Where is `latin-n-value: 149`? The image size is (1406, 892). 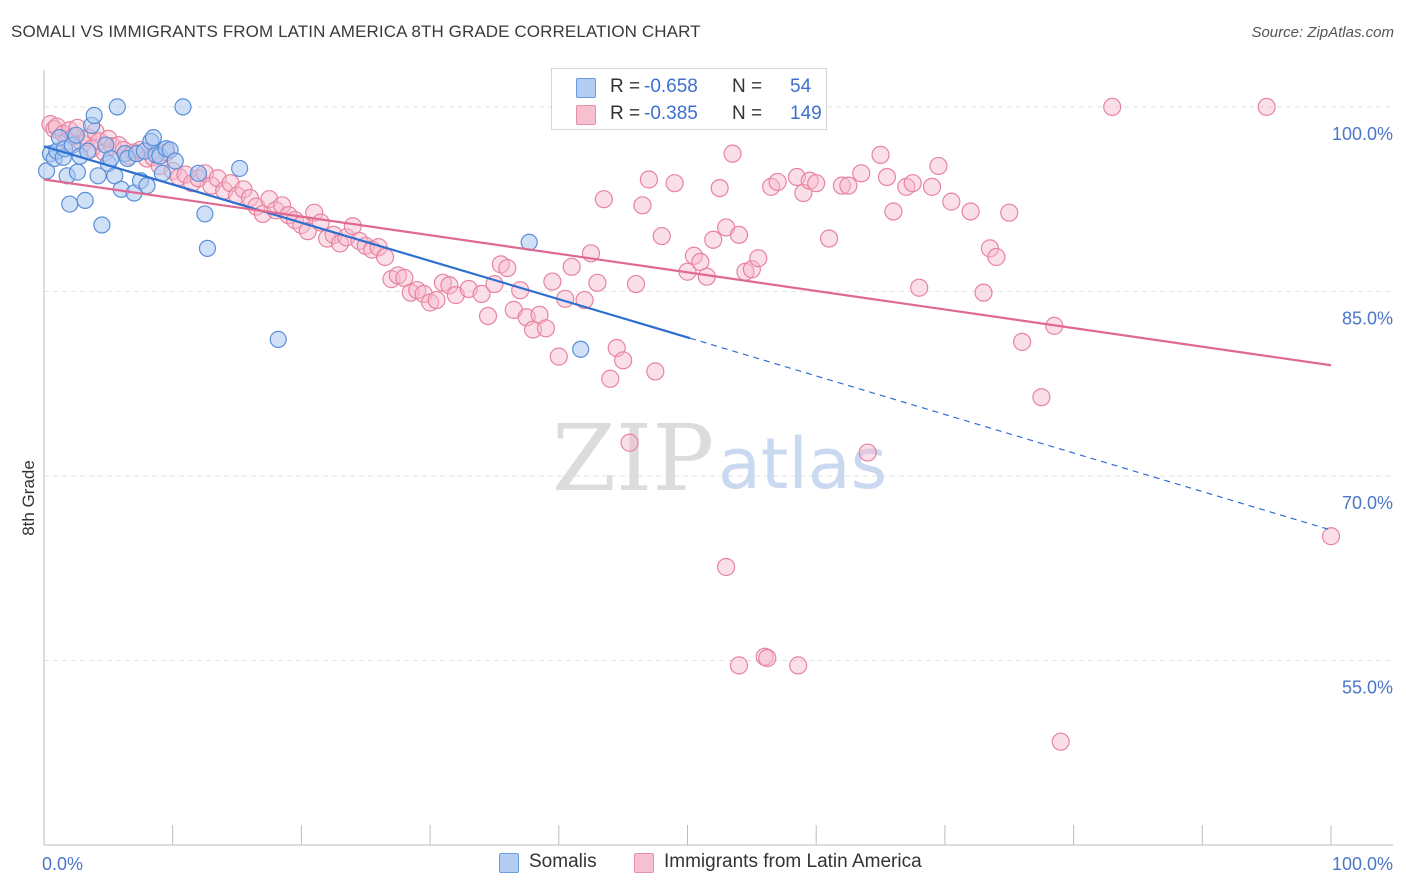 latin-n-value: 149 is located at coordinates (806, 113).